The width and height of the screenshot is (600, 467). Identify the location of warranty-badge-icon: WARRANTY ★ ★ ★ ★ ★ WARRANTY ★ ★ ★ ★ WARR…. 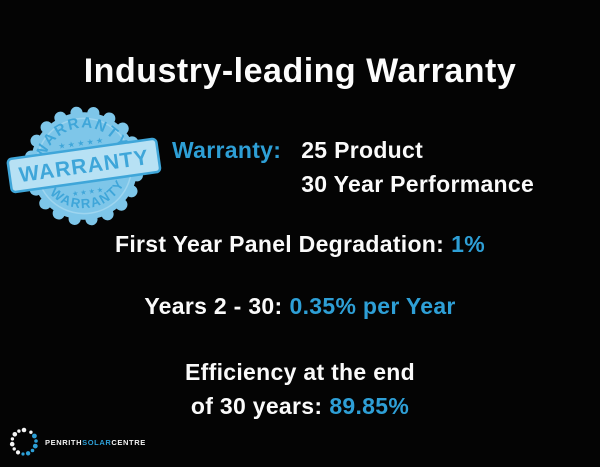
(84, 167).